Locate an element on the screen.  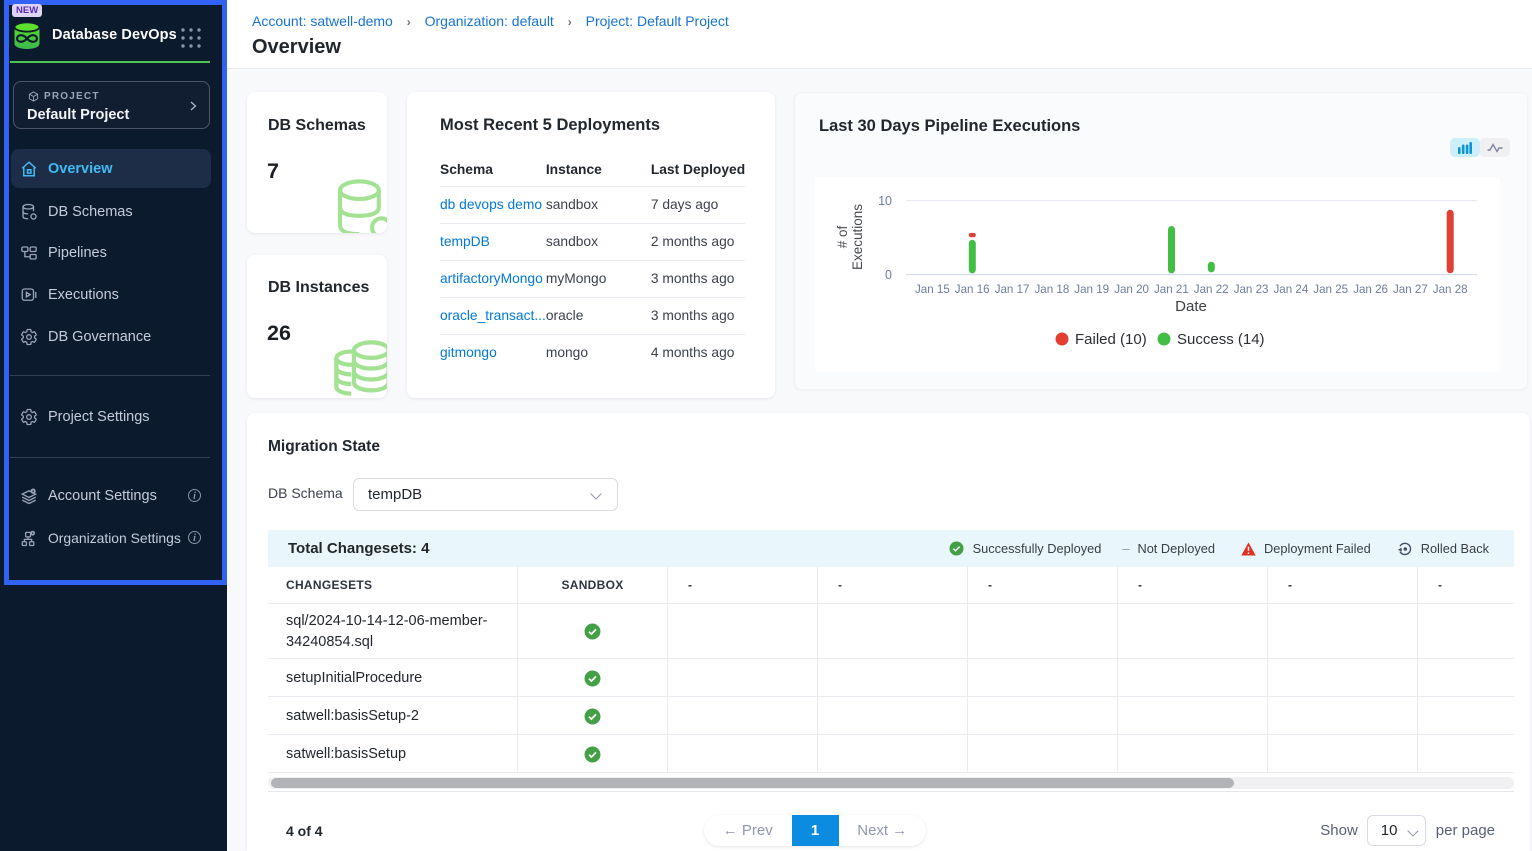
svg-text: Date is located at coordinates (1191, 306).